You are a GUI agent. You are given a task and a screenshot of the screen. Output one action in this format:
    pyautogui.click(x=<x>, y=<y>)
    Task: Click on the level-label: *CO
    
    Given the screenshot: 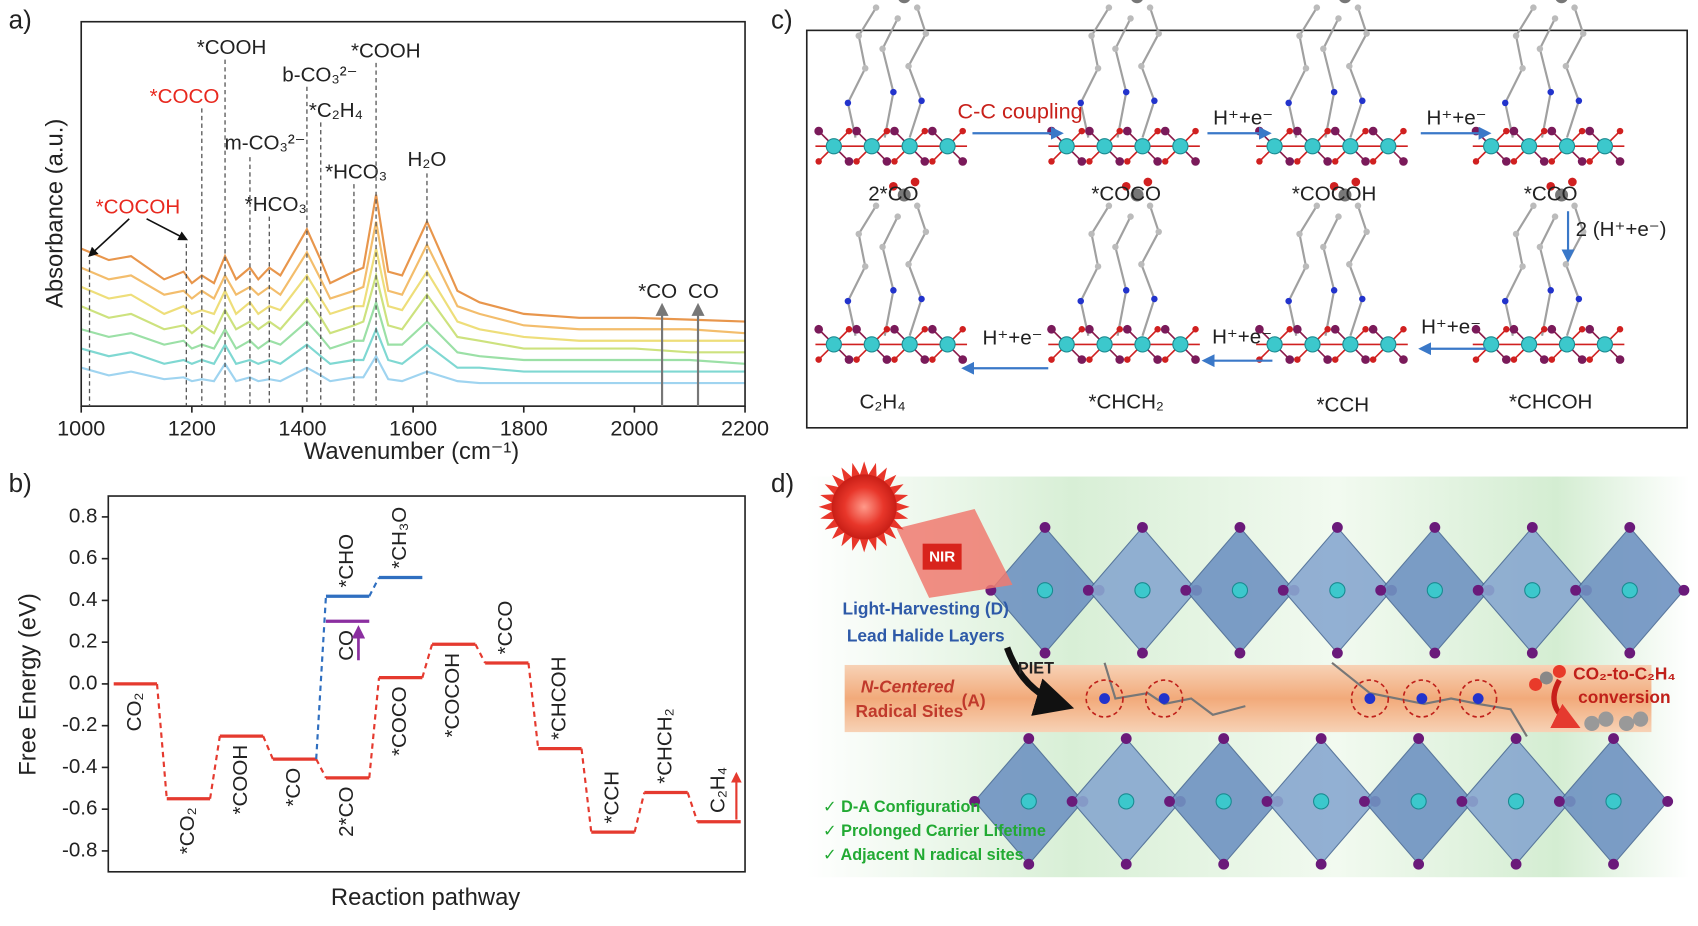 What is the action you would take?
    pyautogui.click(x=293, y=787)
    